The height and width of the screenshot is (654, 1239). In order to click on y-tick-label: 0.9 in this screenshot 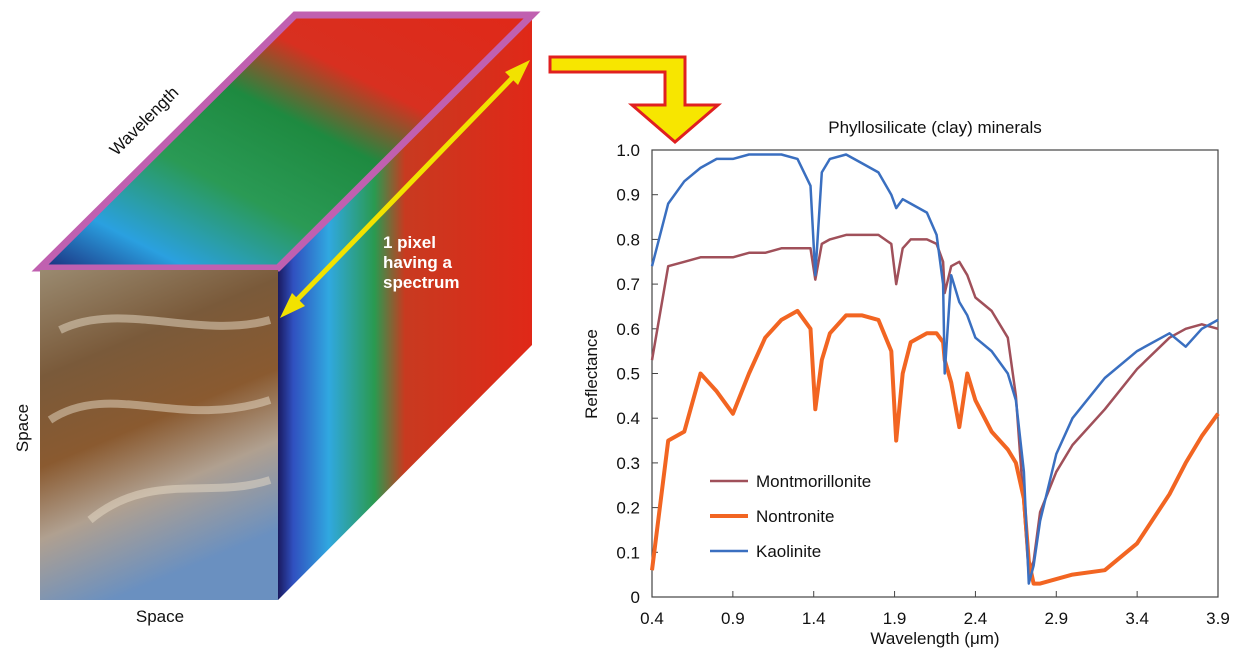, I will do `click(628, 195)`.